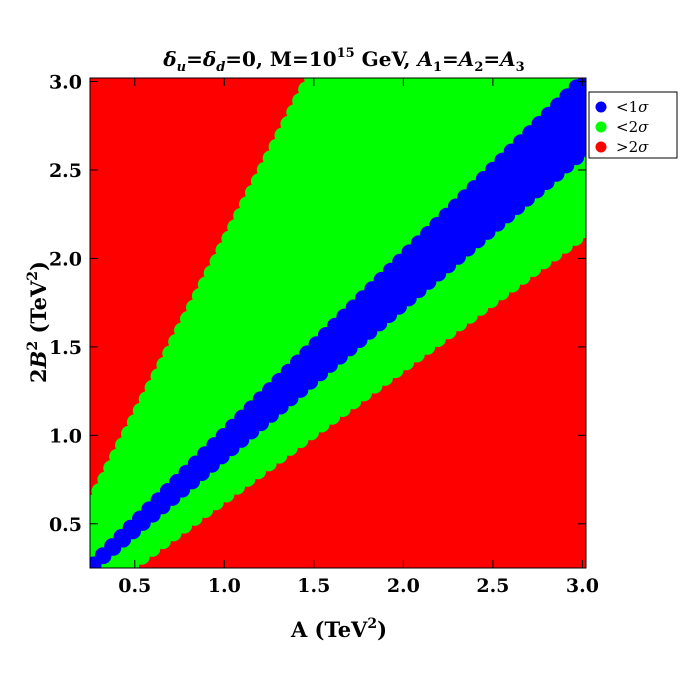  Describe the element at coordinates (65, 436) in the screenshot. I see `y-tick-label-1: 1.0` at that location.